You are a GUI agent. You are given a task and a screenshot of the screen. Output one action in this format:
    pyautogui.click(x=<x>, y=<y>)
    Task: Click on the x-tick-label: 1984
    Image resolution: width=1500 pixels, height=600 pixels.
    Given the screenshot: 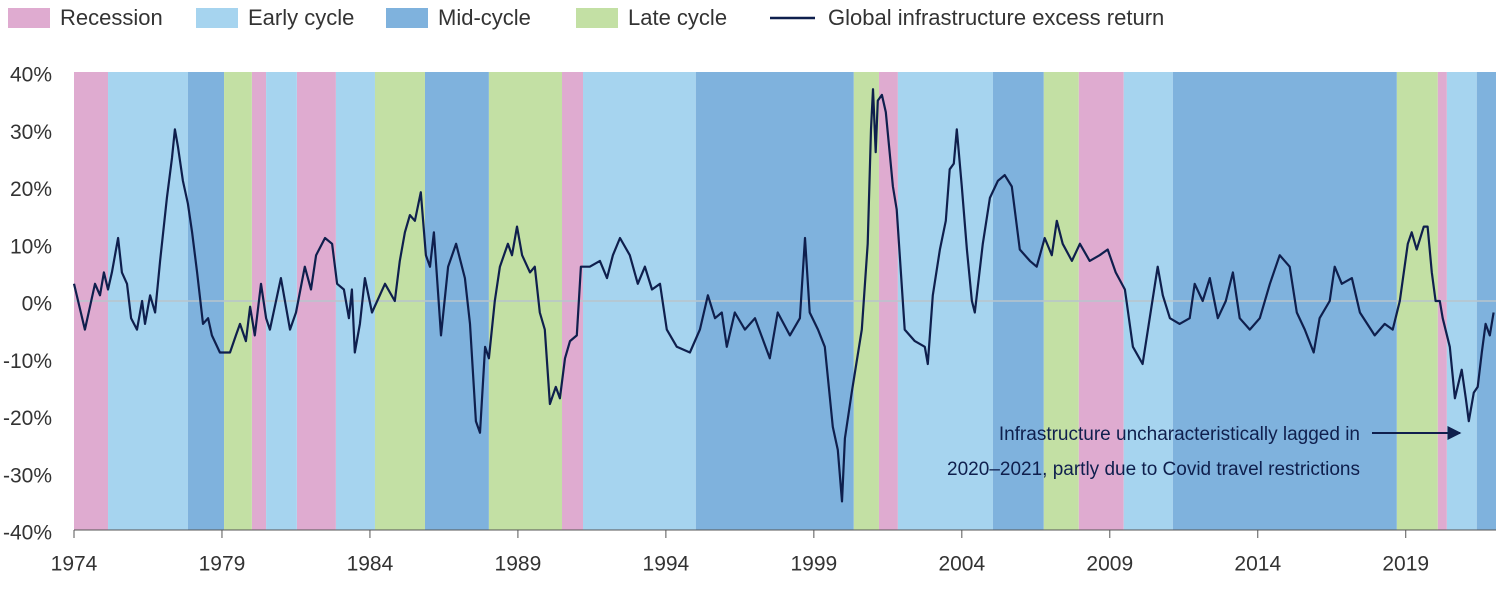 What is the action you would take?
    pyautogui.click(x=370, y=564)
    